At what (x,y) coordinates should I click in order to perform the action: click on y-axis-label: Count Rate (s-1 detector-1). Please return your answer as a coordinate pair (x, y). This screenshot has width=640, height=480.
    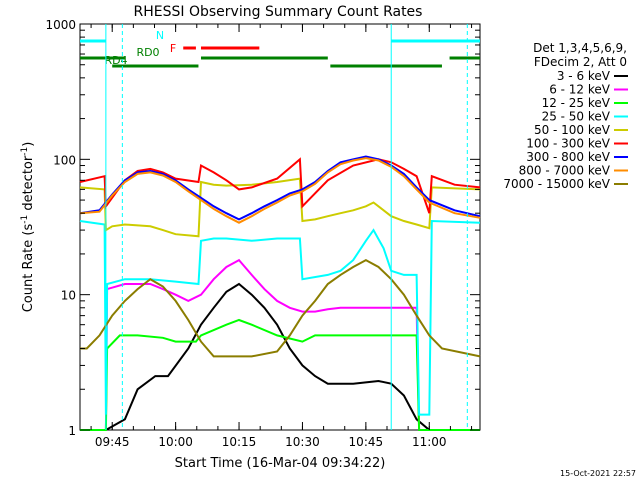
    Looking at the image, I should click on (28, 227).